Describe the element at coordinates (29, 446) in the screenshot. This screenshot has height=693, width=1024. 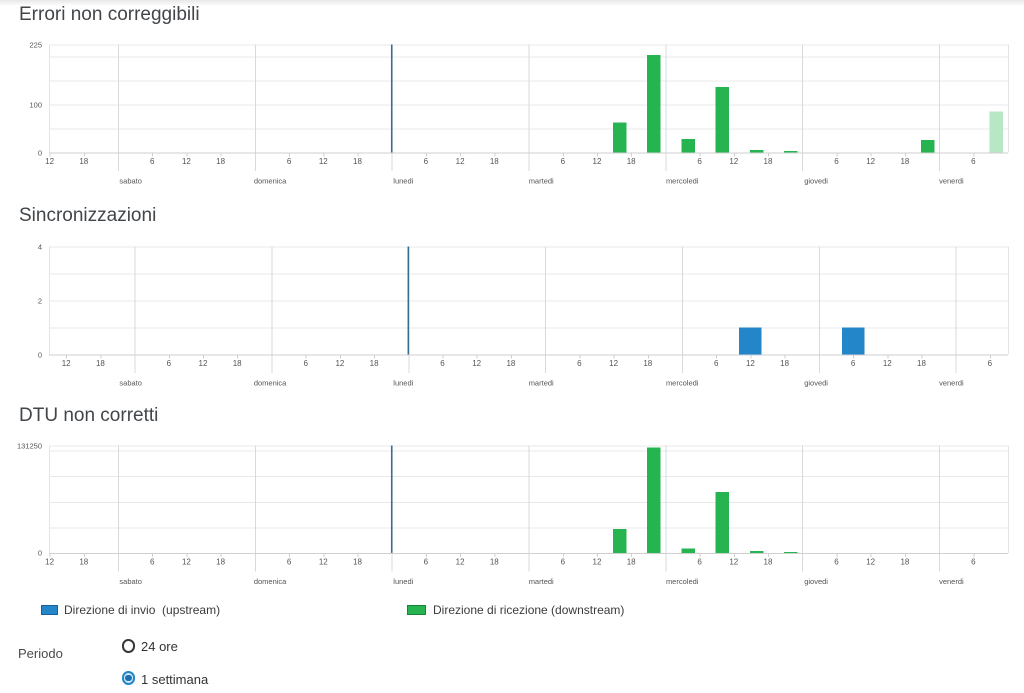
I see `svg-text: 131250` at that location.